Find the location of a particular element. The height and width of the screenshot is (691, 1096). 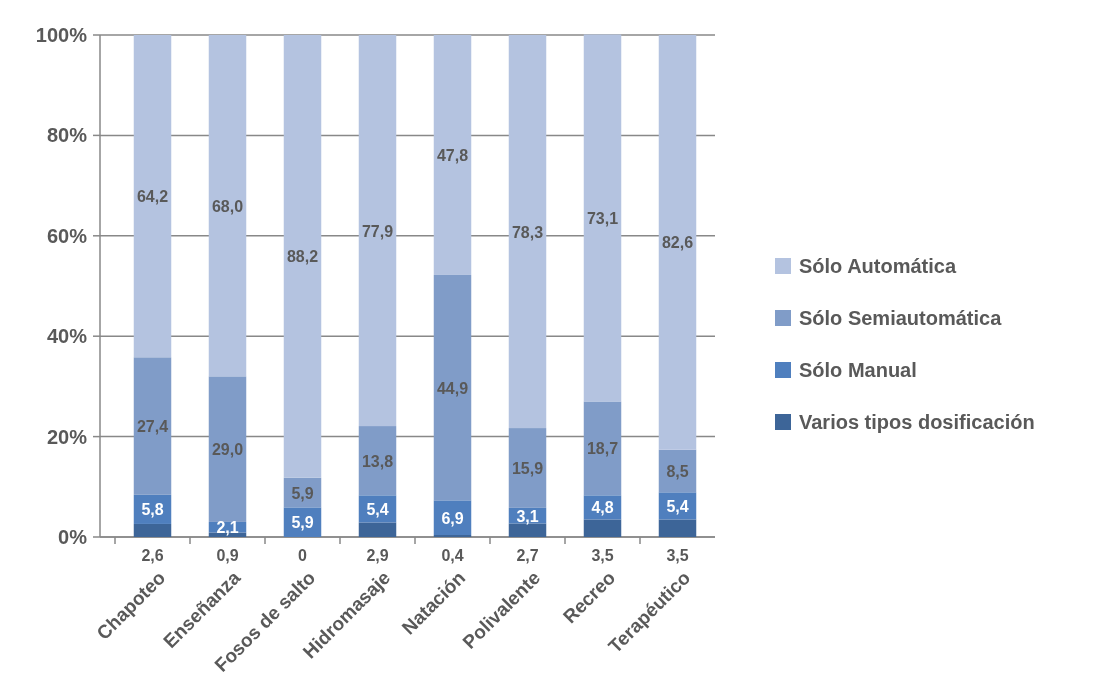

data-label: 15,9 is located at coordinates (527, 468).